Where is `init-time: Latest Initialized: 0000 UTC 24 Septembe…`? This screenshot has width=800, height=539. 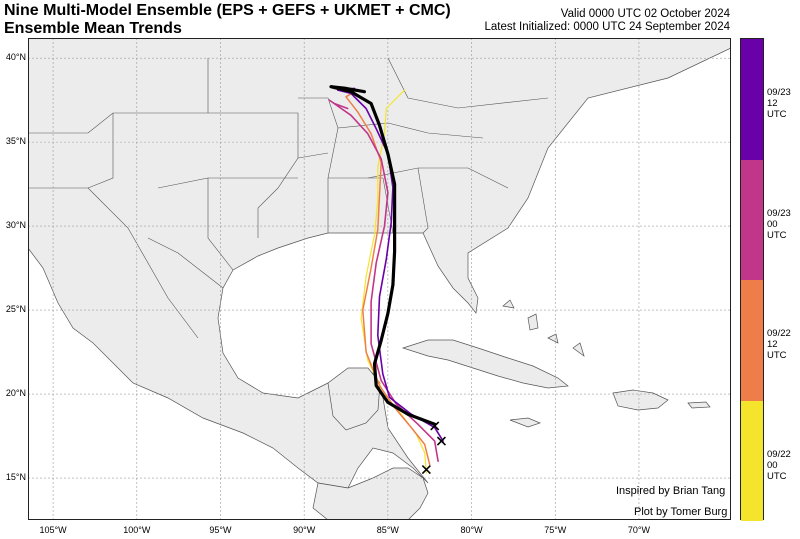
init-time: Latest Initialized: 0000 UTC 24 Septembe… is located at coordinates (607, 27).